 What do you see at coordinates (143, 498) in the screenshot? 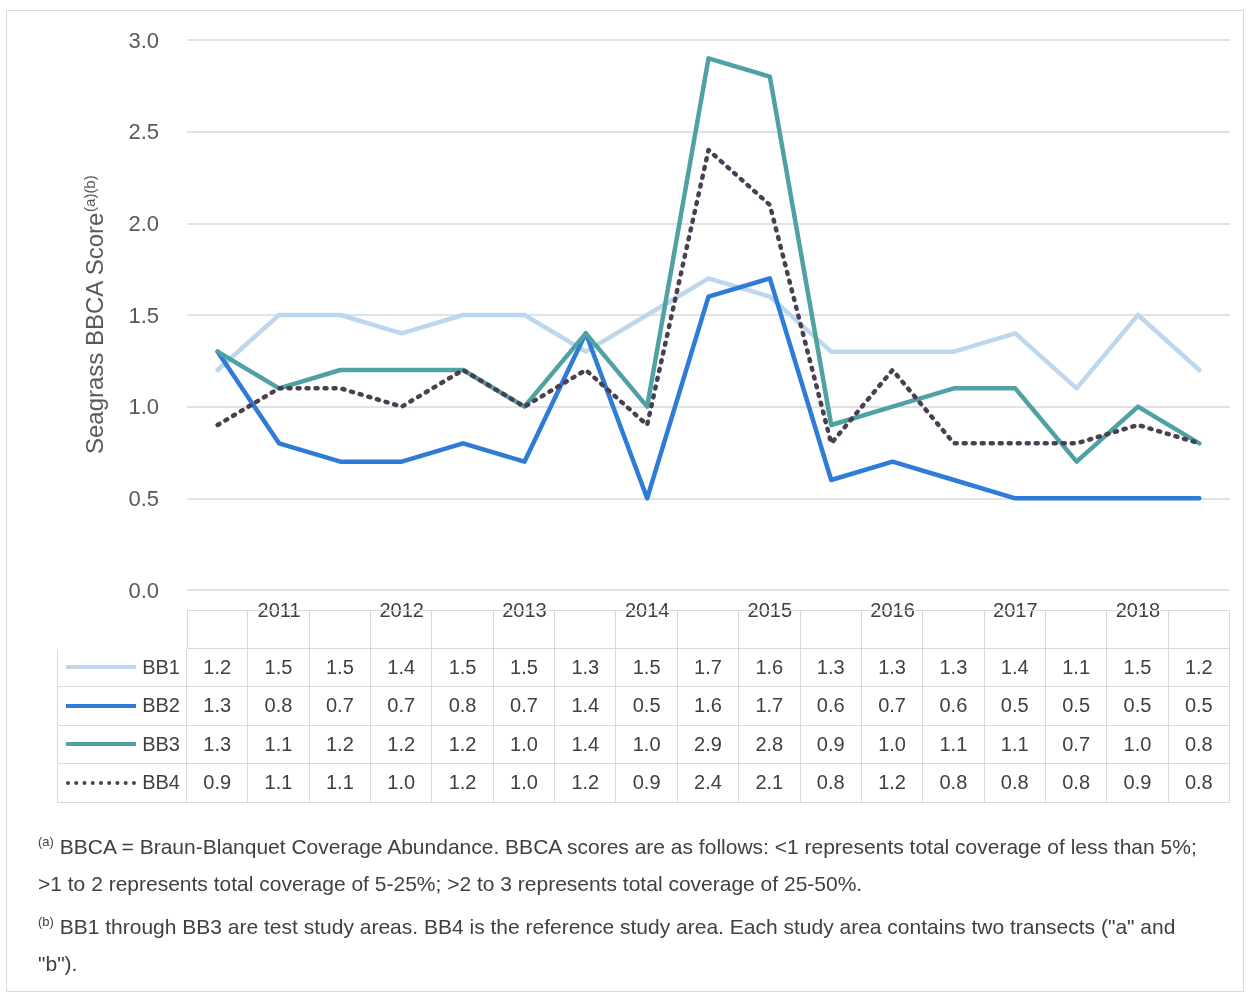
I see `y-tick-label: 0.5` at bounding box center [143, 498].